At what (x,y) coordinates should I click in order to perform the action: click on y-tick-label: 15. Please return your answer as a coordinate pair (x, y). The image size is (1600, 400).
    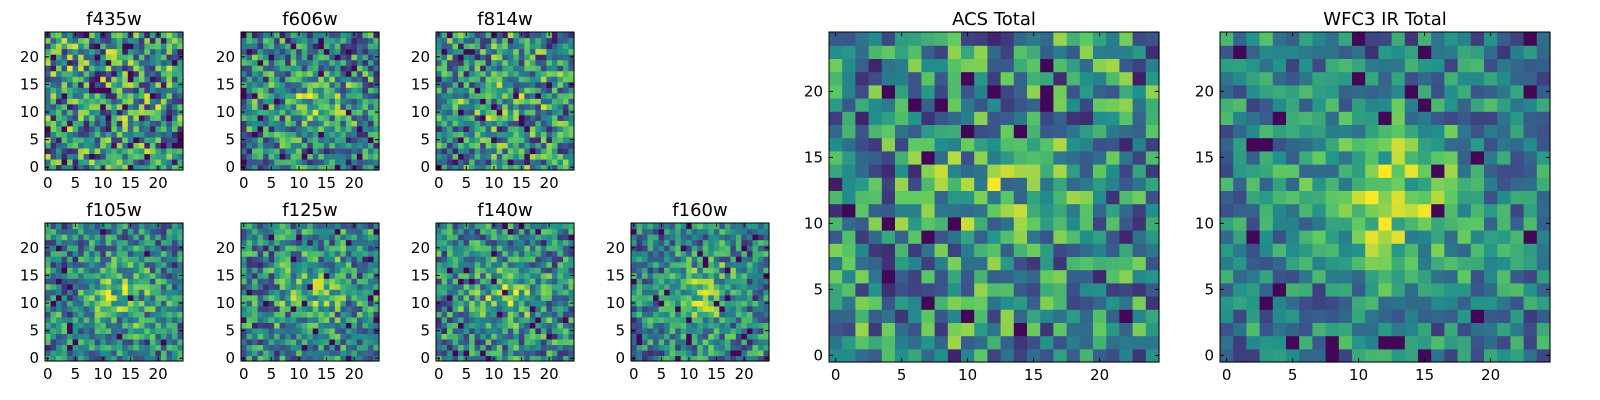
    Looking at the image, I should click on (225, 84).